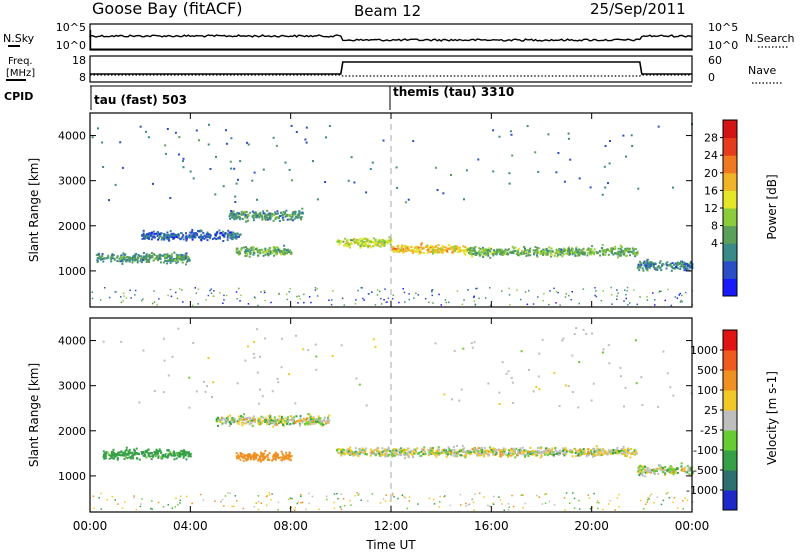 The width and height of the screenshot is (800, 554). What do you see at coordinates (772, 418) in the screenshot?
I see `velocity-colorbar-label: Velocity [m s-1]` at bounding box center [772, 418].